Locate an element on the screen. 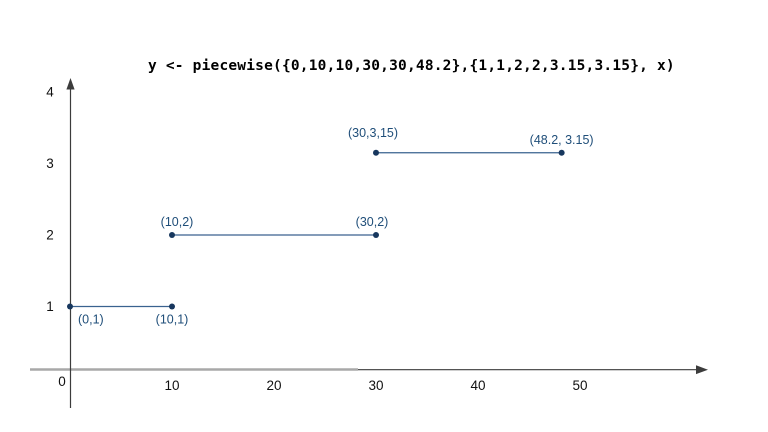  origin-tick-label: 0 is located at coordinates (62, 381).